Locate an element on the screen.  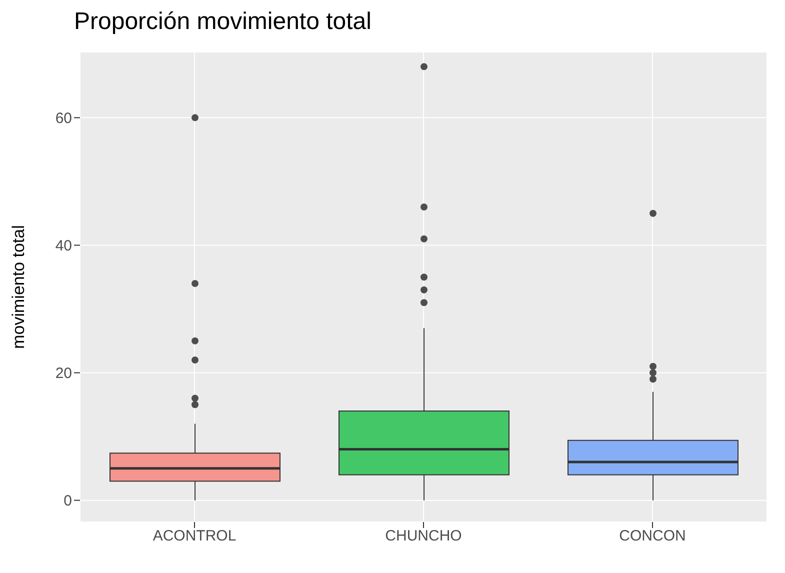
y-tick-label: 40 is located at coordinates (63, 246).